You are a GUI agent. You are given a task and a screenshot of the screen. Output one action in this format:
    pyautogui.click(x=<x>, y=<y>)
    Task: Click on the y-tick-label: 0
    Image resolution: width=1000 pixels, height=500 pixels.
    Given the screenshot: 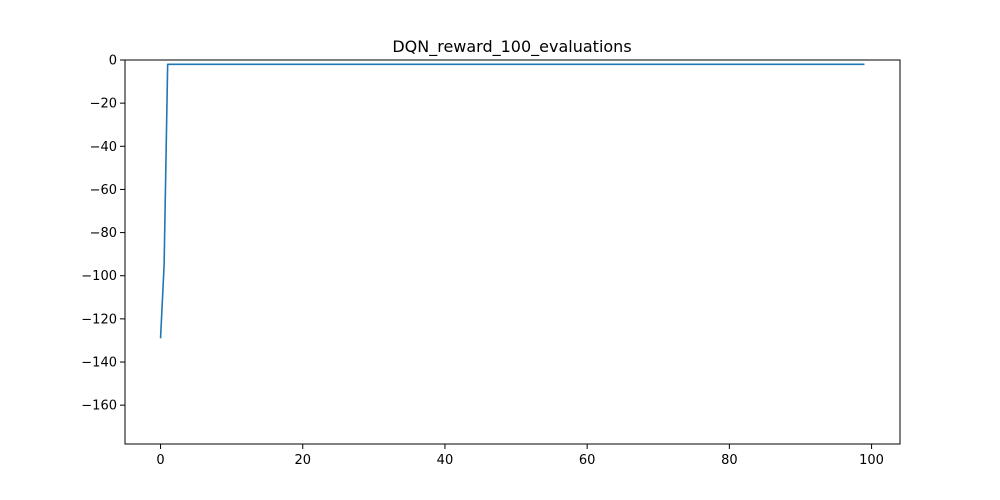 What is the action you would take?
    pyautogui.click(x=113, y=61)
    